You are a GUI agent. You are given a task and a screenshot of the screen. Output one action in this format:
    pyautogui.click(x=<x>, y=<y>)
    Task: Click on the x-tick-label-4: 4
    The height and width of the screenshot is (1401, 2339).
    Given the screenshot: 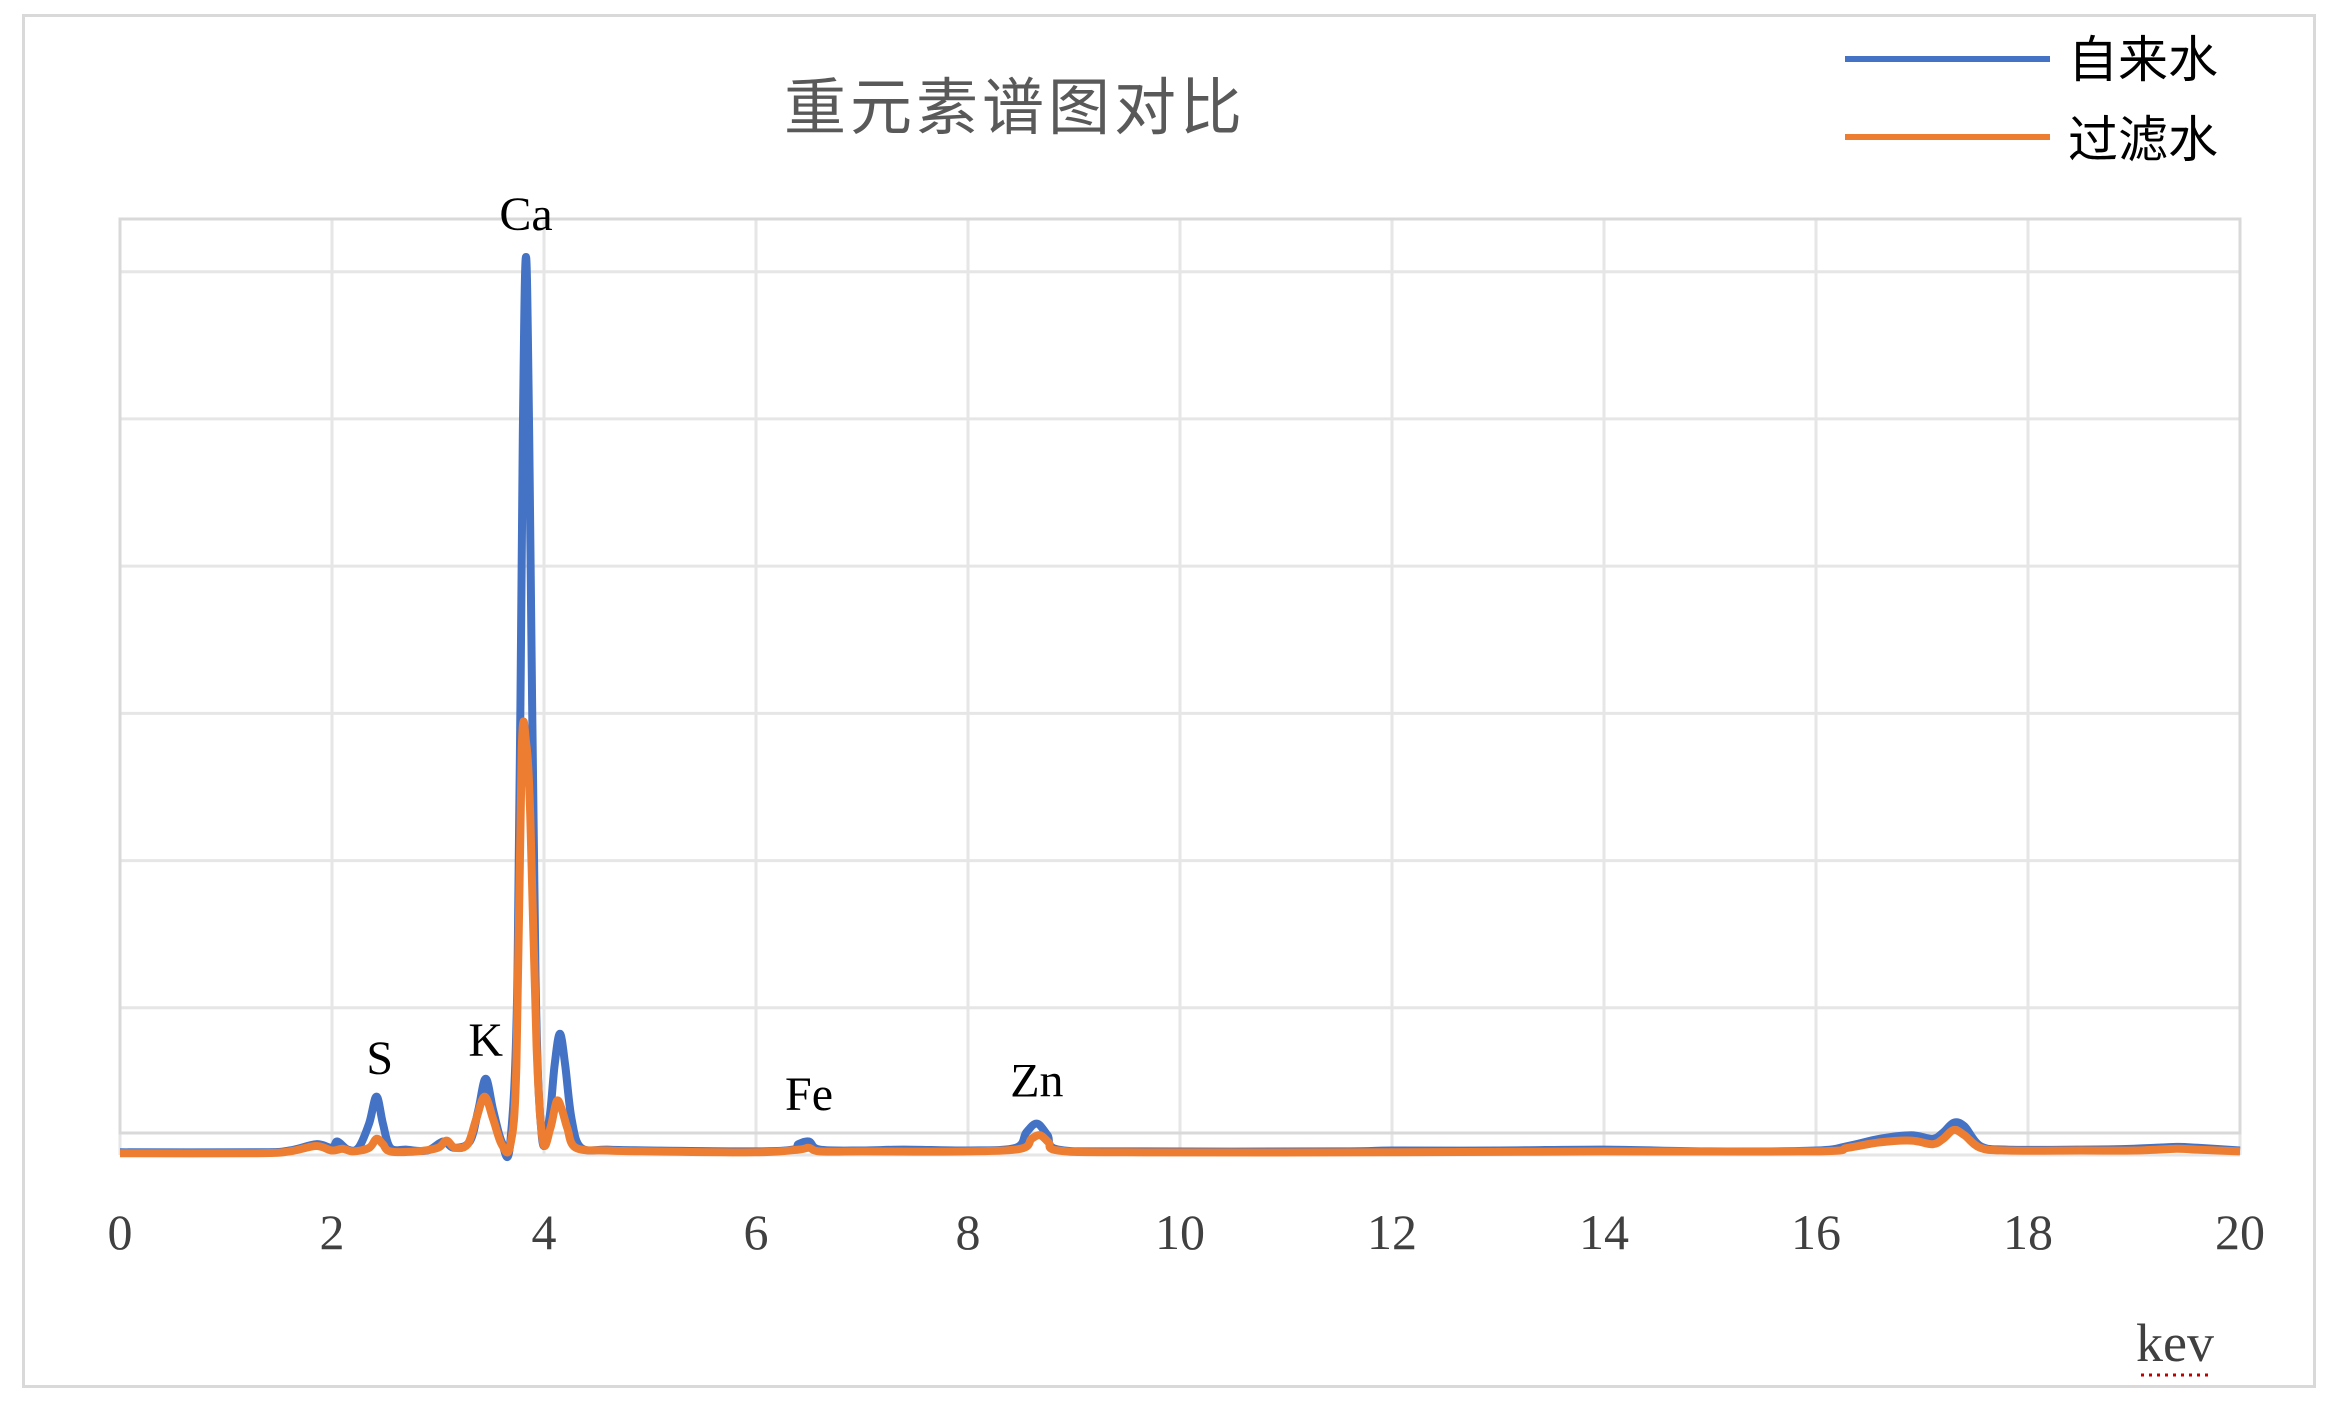 What is the action you would take?
    pyautogui.click(x=544, y=1232)
    